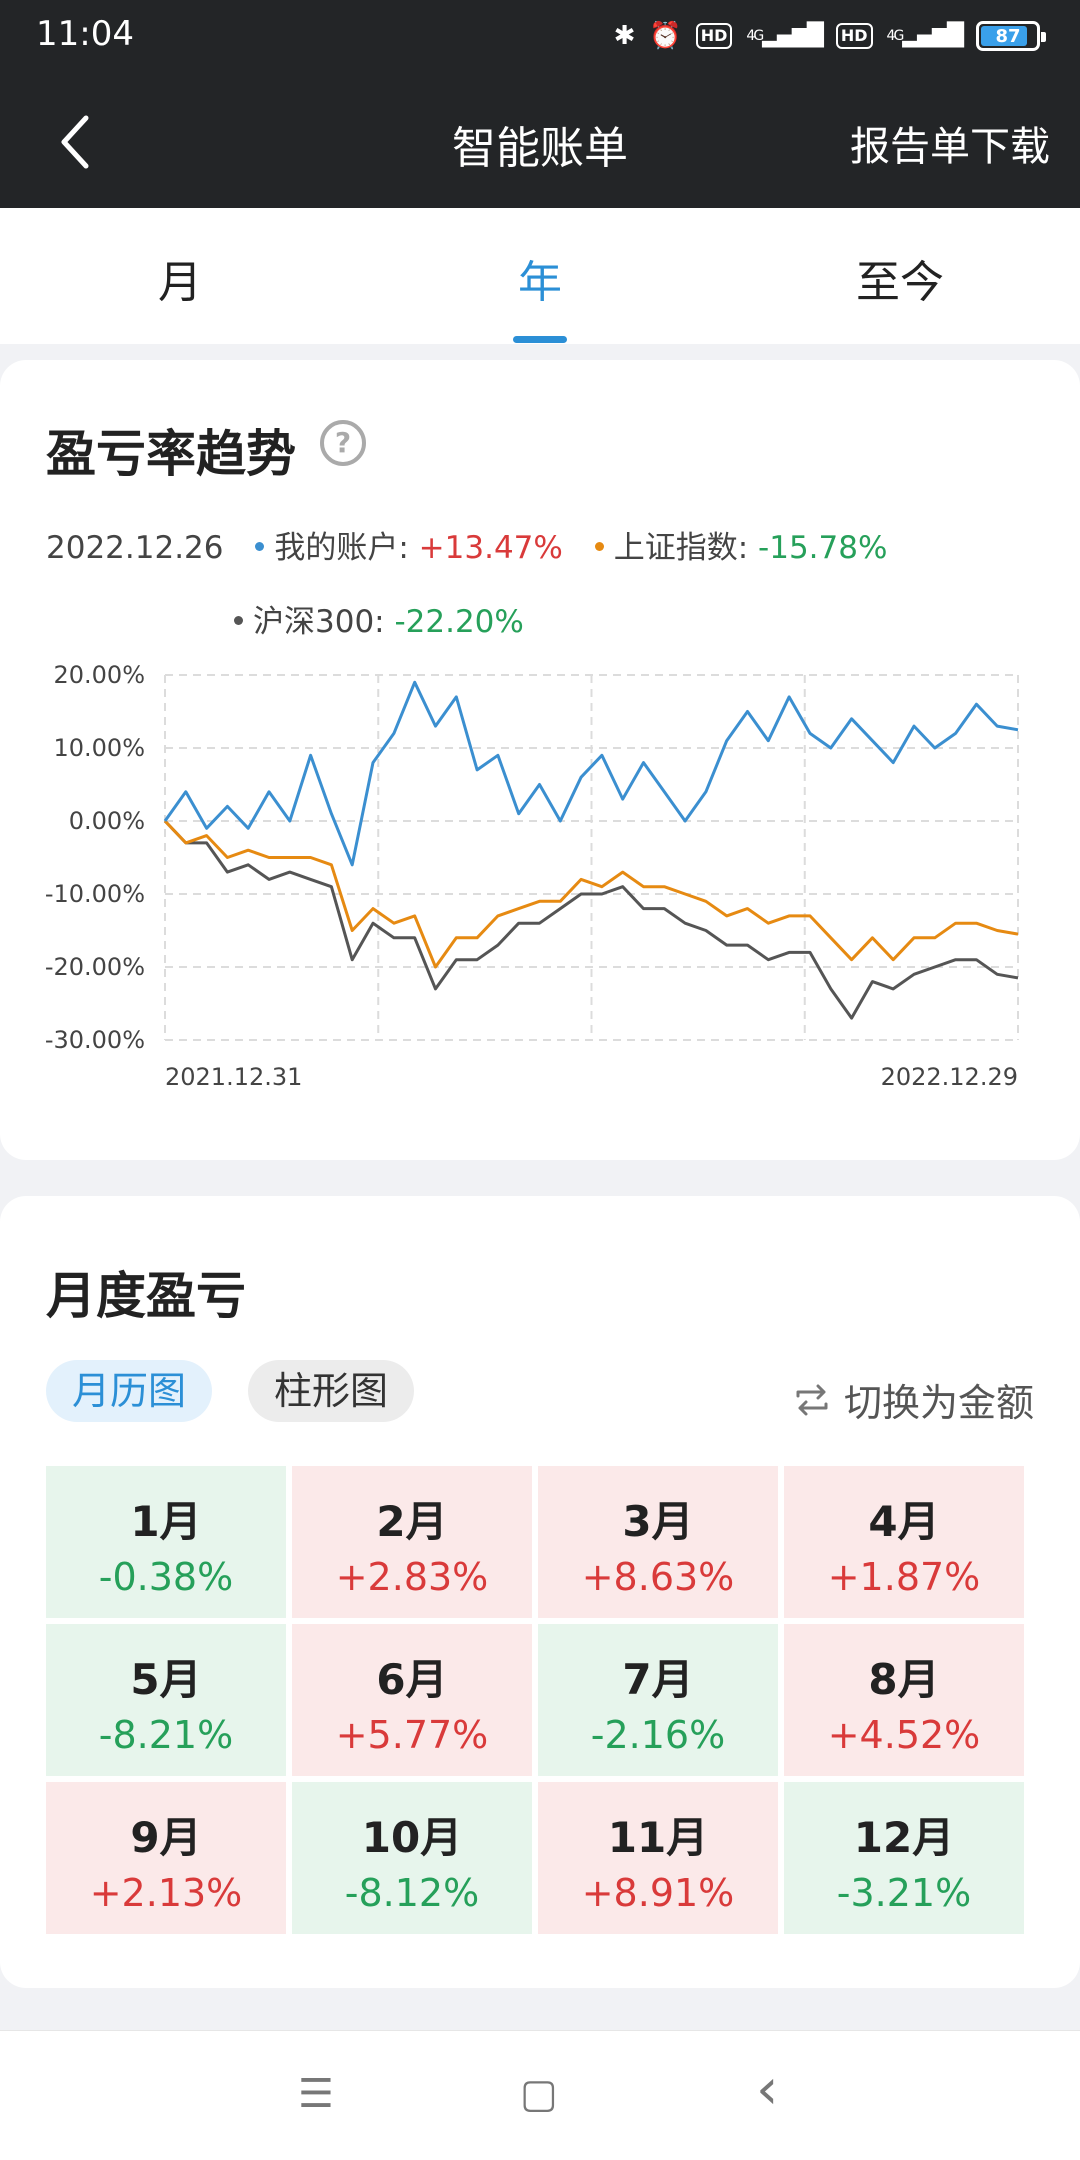 The width and height of the screenshot is (1080, 2160). I want to click on month-label: 7月, so click(658, 1679).